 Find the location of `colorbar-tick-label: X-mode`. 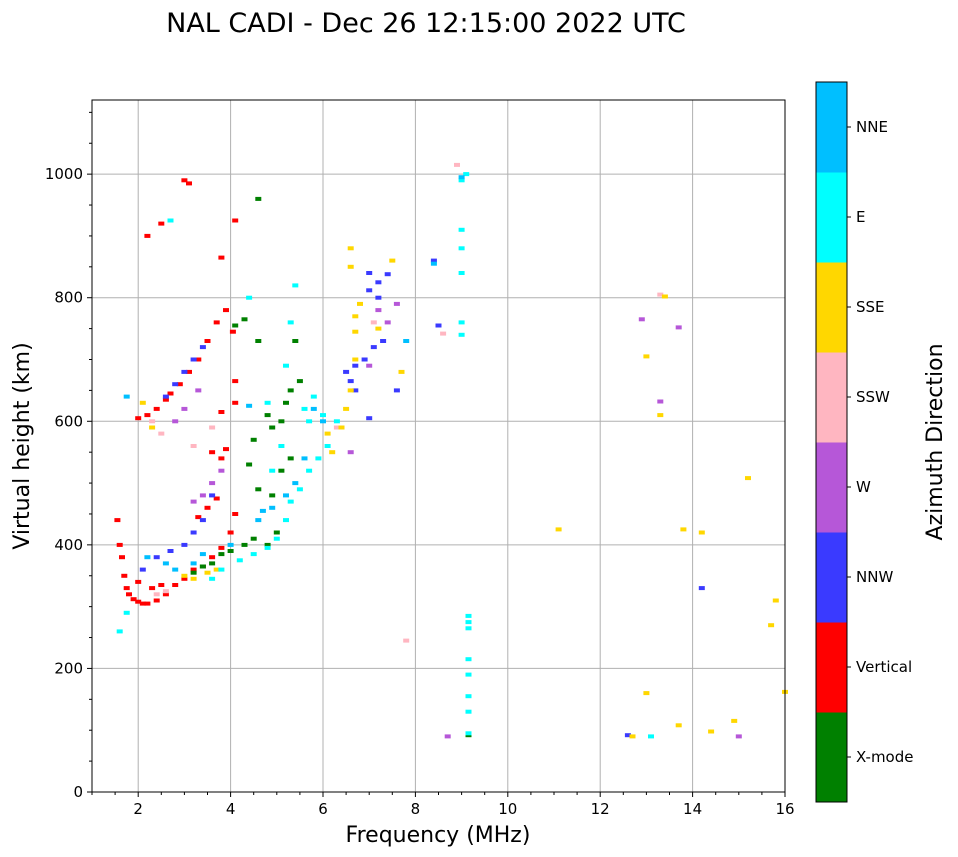

colorbar-tick-label: X-mode is located at coordinates (884, 757).